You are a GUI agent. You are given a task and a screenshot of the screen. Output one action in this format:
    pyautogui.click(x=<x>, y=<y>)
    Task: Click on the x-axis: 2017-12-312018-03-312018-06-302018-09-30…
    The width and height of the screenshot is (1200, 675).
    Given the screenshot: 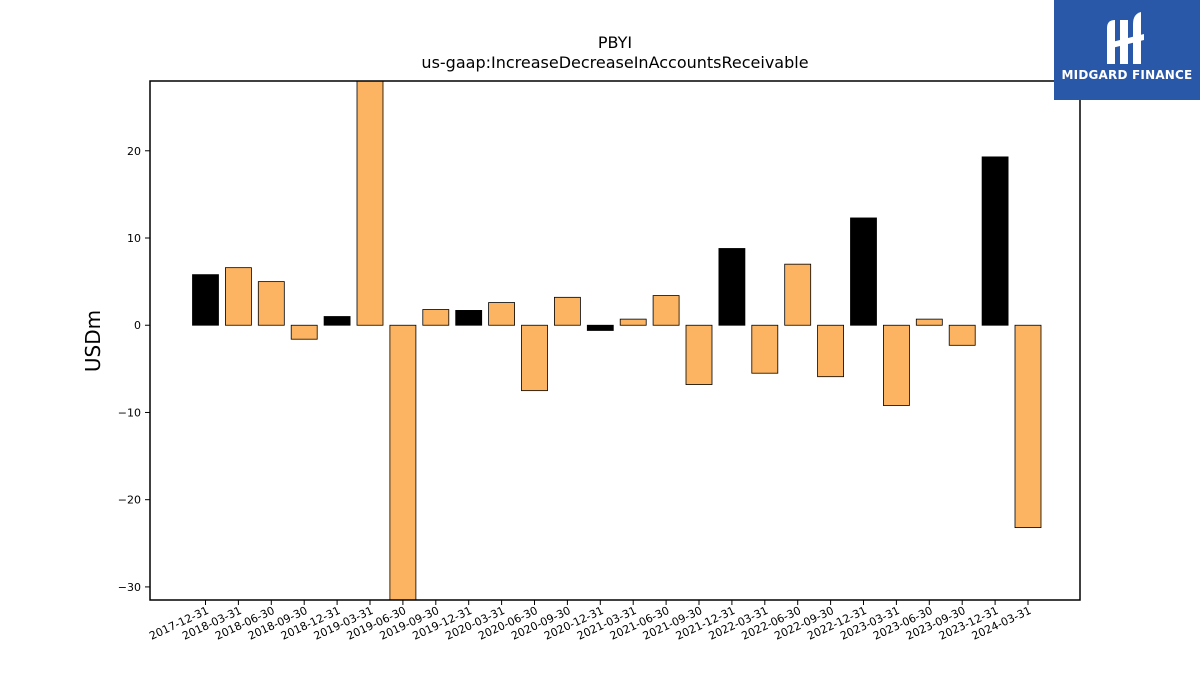 What is the action you would take?
    pyautogui.click(x=590, y=621)
    